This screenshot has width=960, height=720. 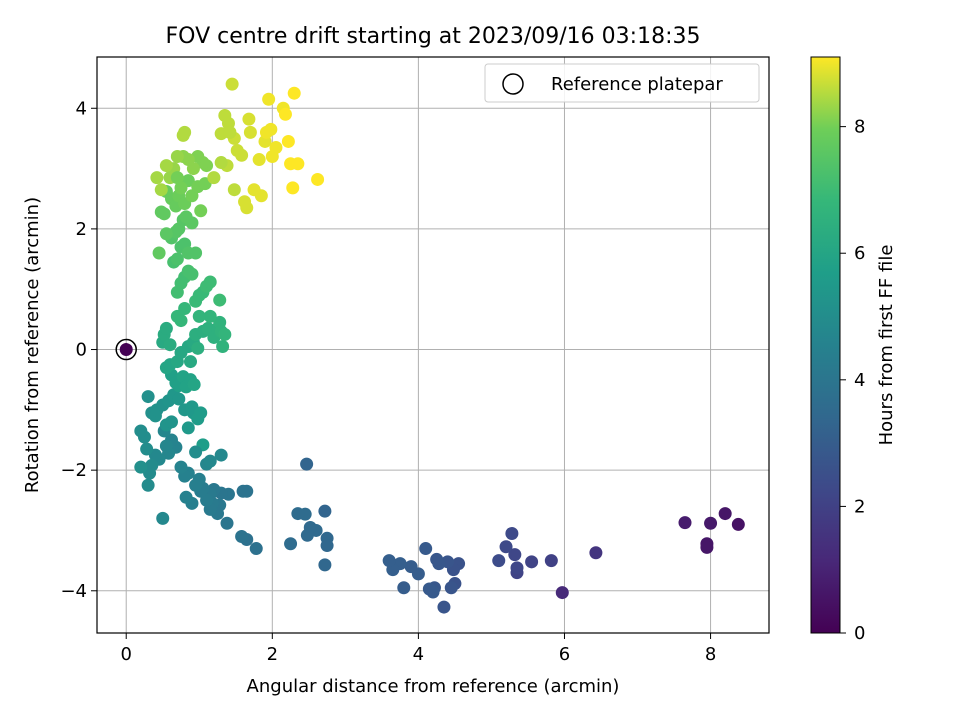 I want to click on colorbar, so click(x=825, y=345).